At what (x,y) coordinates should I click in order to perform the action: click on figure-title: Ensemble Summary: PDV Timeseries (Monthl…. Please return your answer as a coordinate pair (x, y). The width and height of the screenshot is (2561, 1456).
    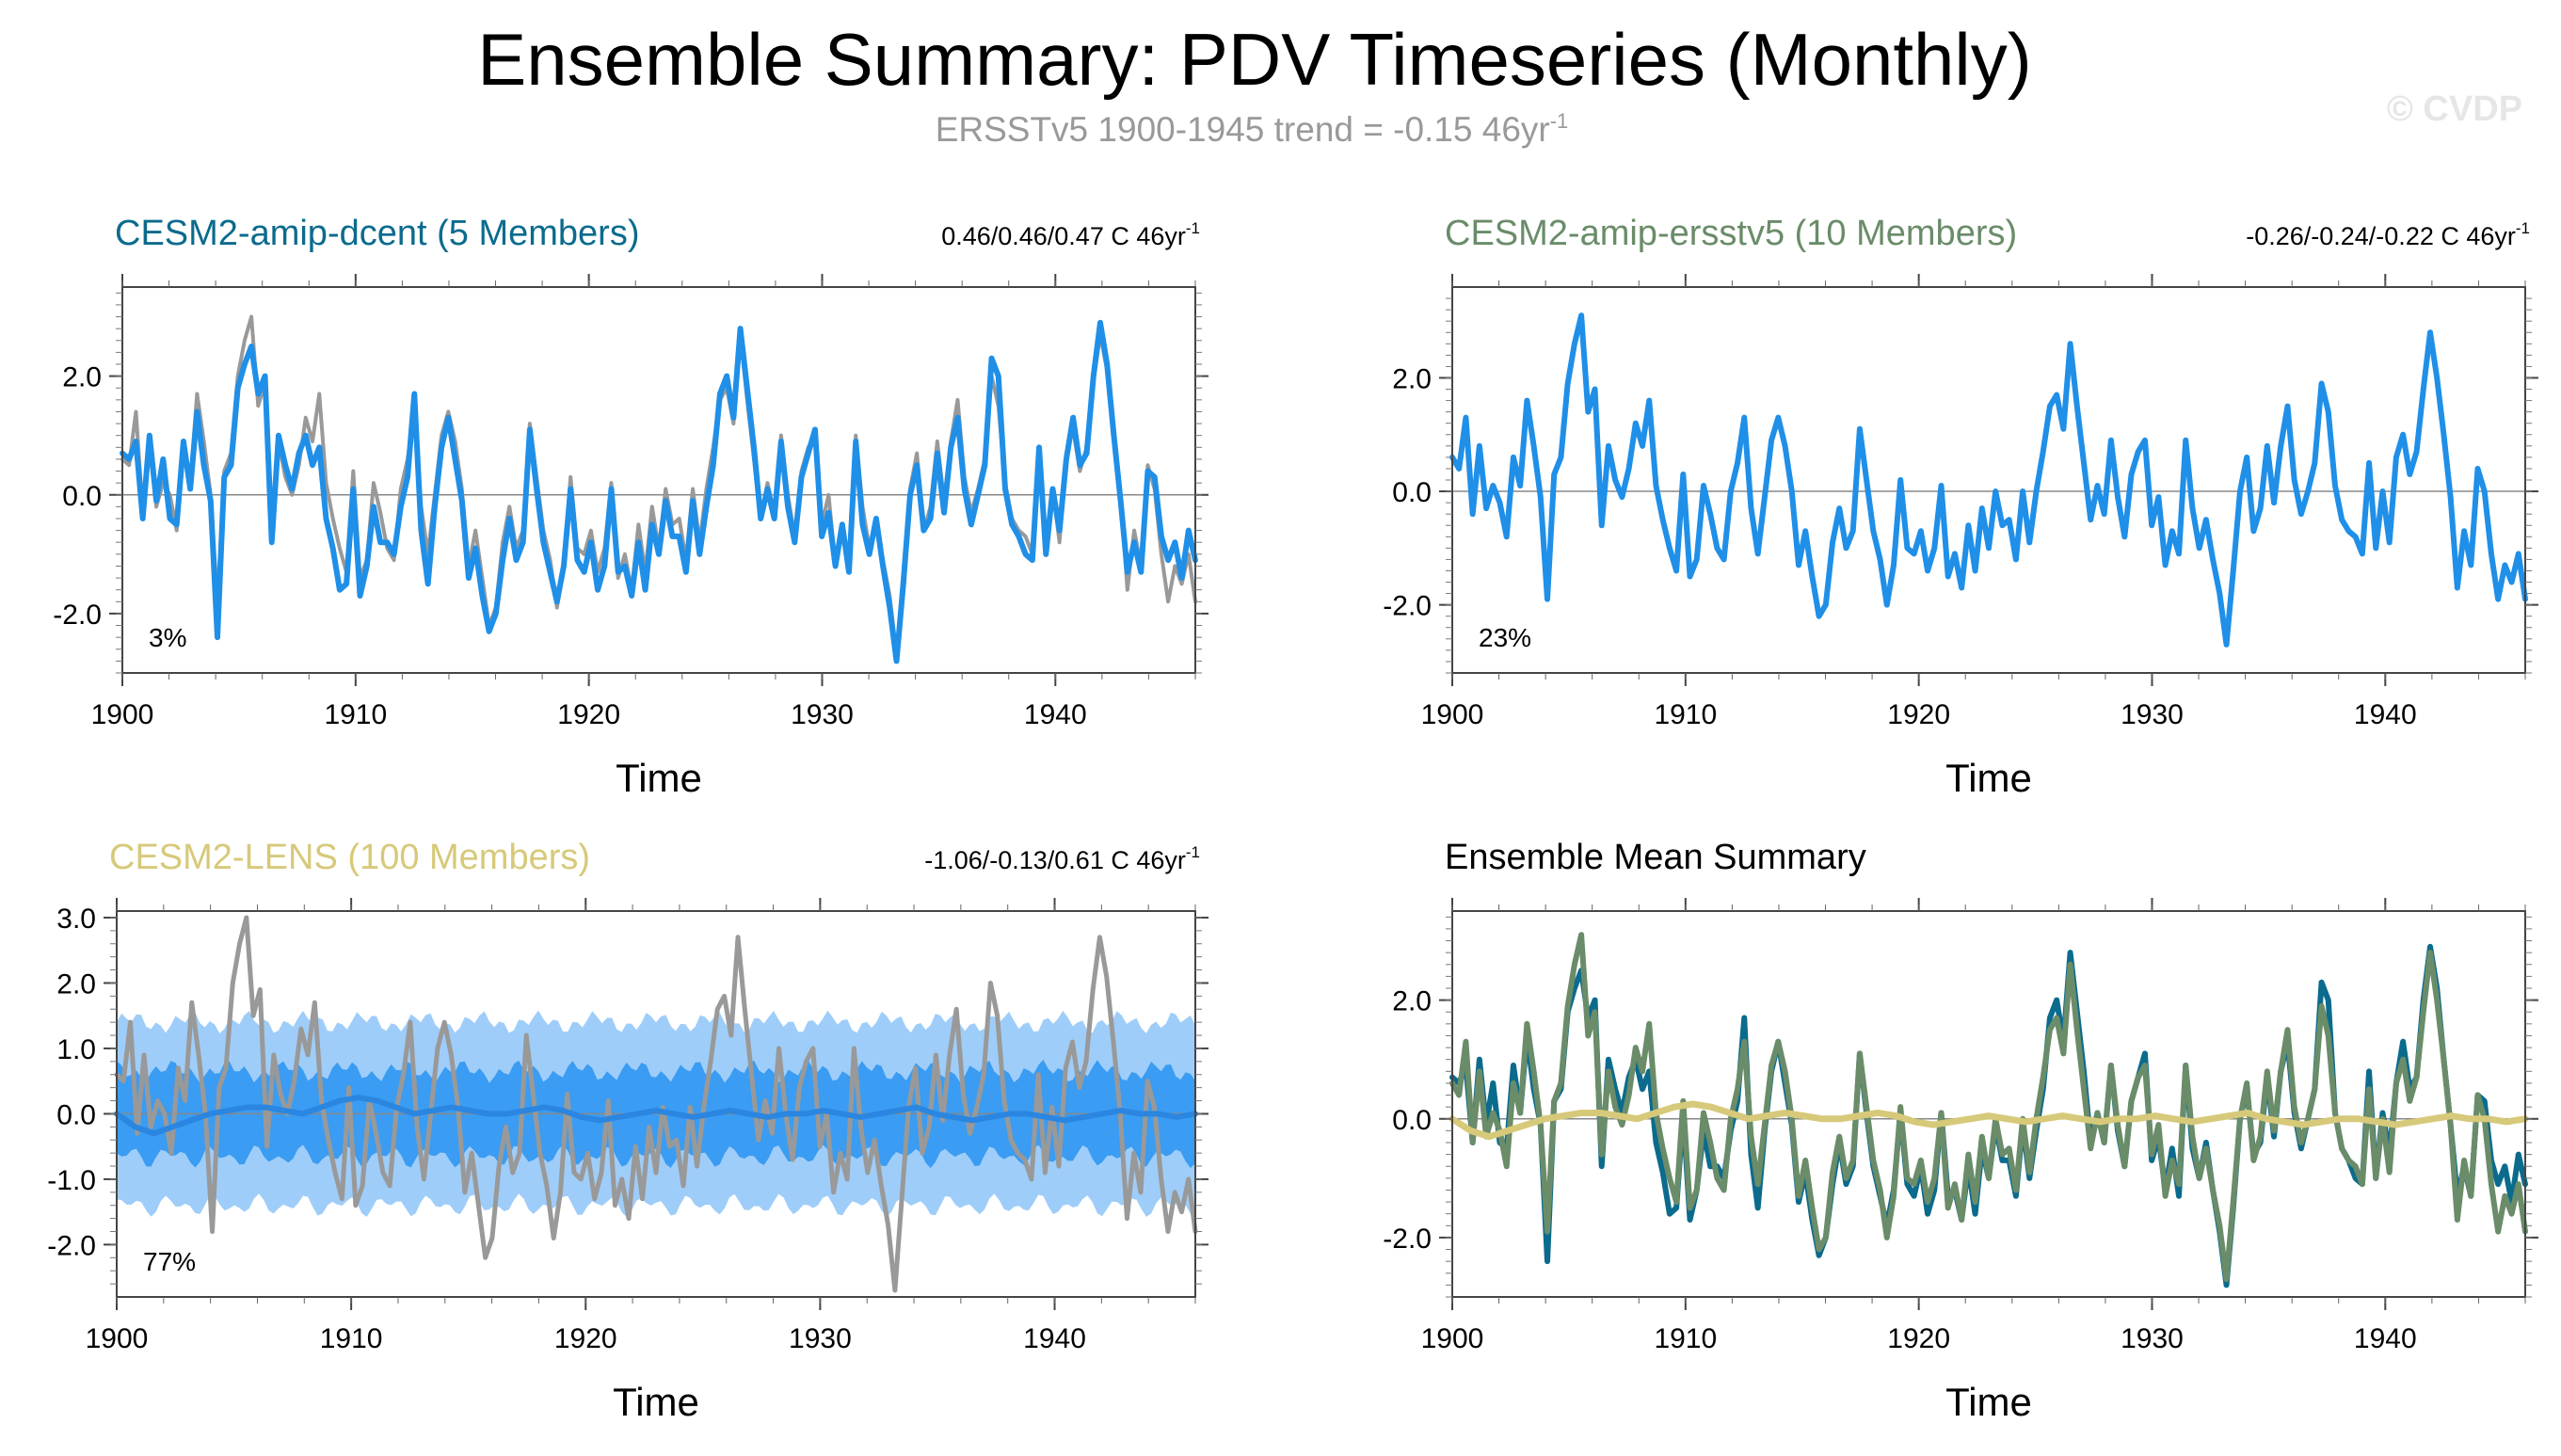
    Looking at the image, I should click on (1254, 59).